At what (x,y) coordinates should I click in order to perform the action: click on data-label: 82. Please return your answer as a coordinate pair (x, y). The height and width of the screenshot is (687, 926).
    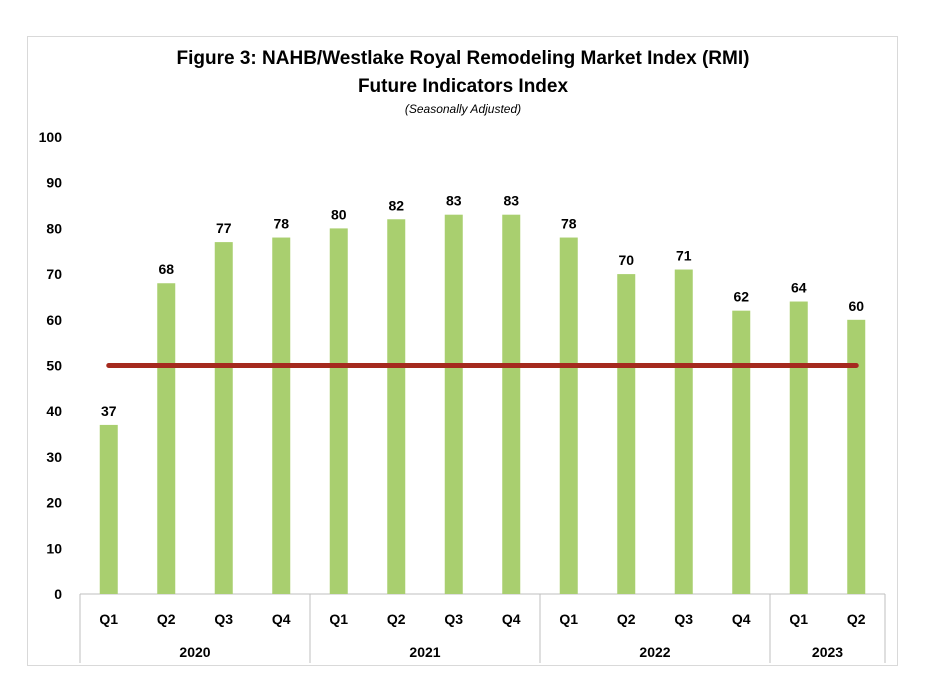
    Looking at the image, I should click on (396, 205).